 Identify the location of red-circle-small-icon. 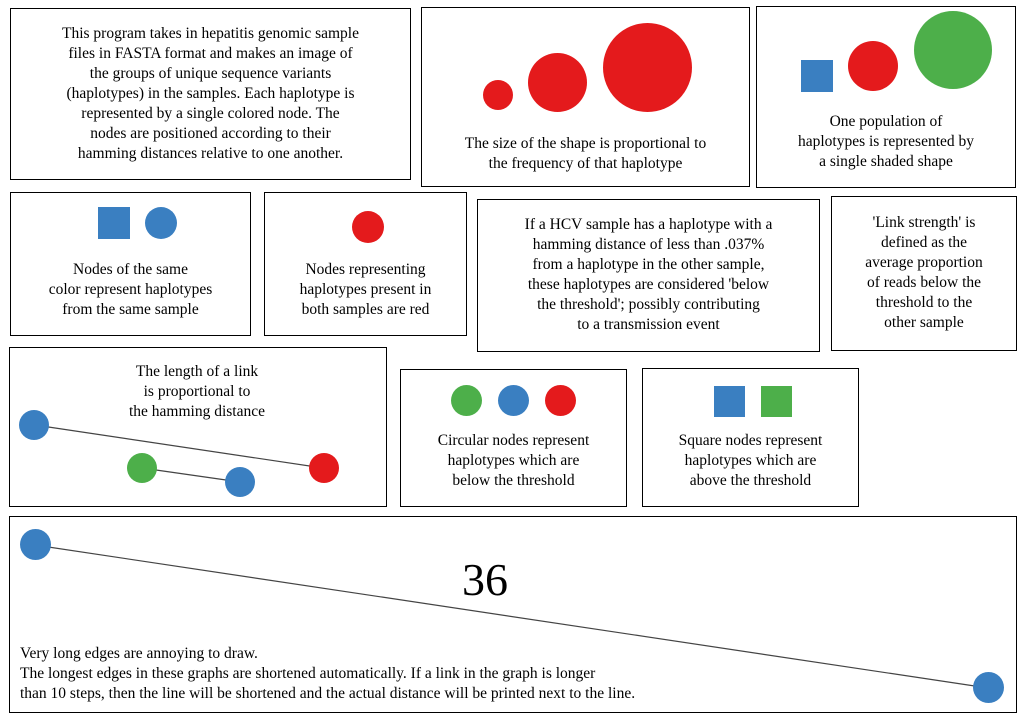
(498, 95).